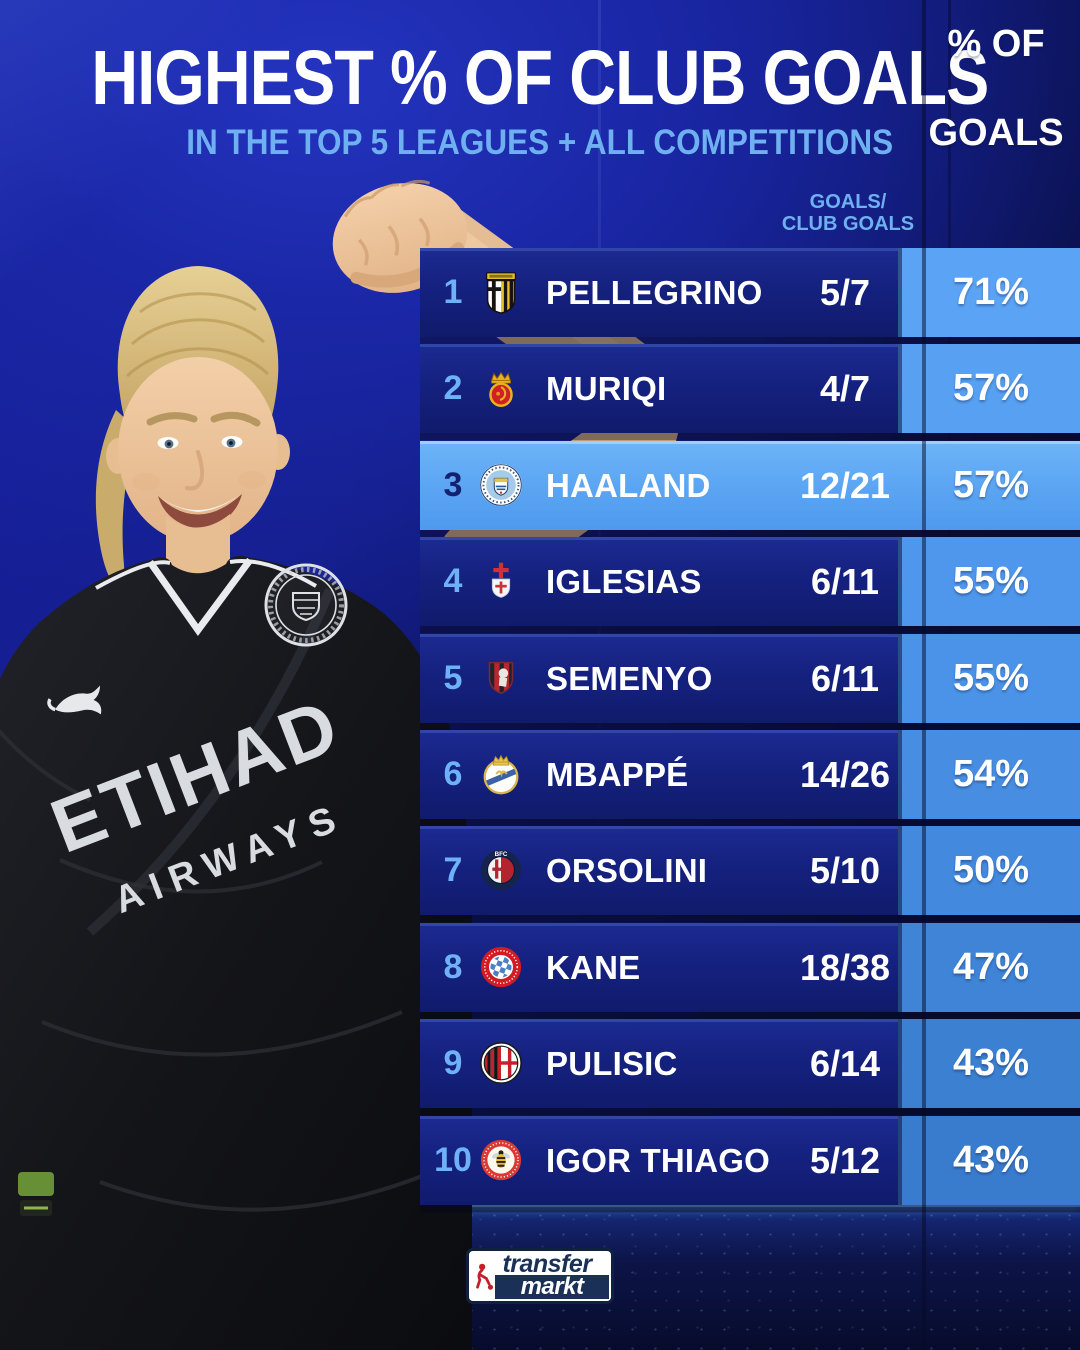  Describe the element at coordinates (750, 678) in the screenshot. I see `table-row: 5 SEMENYO 6/11 55%` at that location.